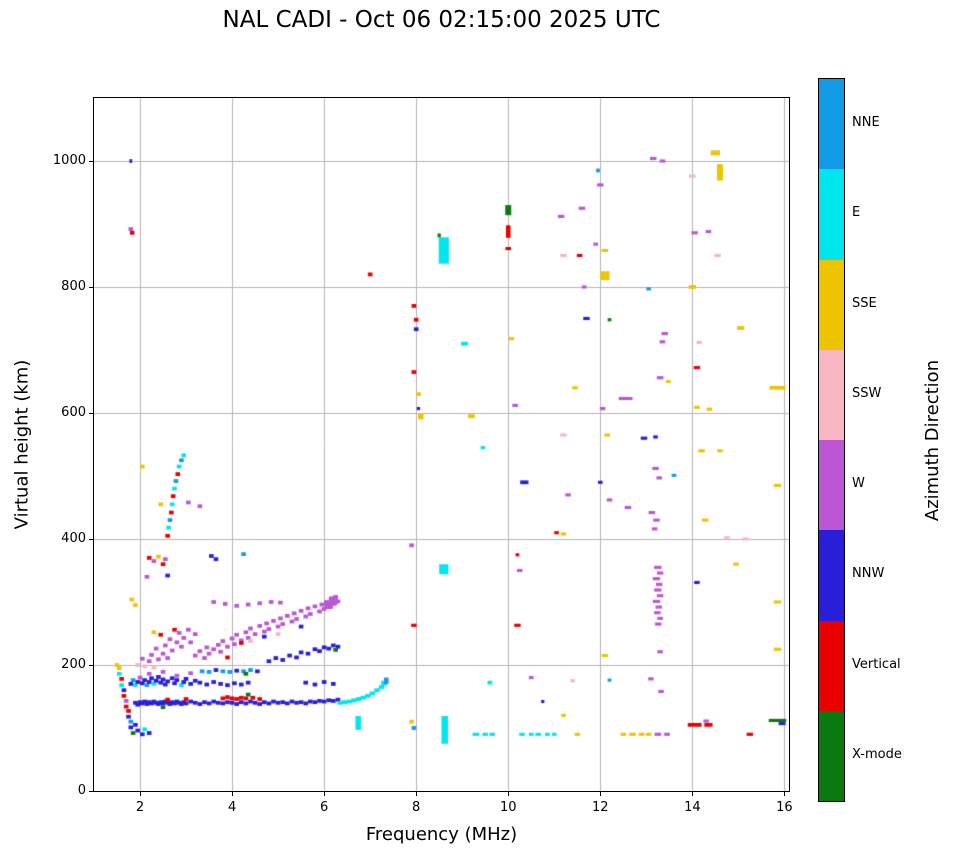 The height and width of the screenshot is (857, 958). I want to click on x-tick-label: 4, so click(232, 807).